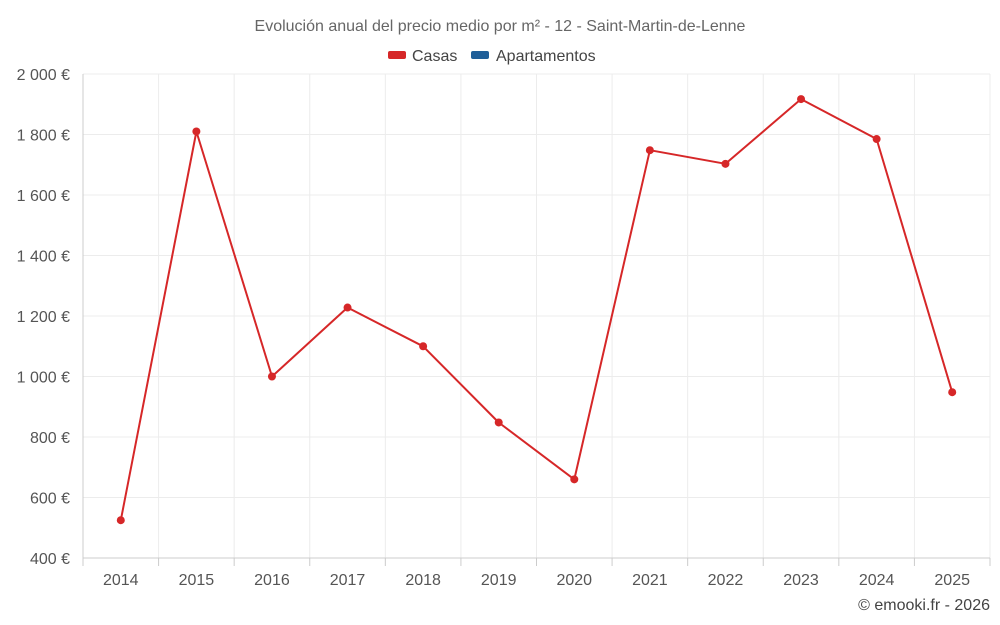 This screenshot has width=1000, height=625. I want to click on x-tick-label: 2023, so click(801, 580).